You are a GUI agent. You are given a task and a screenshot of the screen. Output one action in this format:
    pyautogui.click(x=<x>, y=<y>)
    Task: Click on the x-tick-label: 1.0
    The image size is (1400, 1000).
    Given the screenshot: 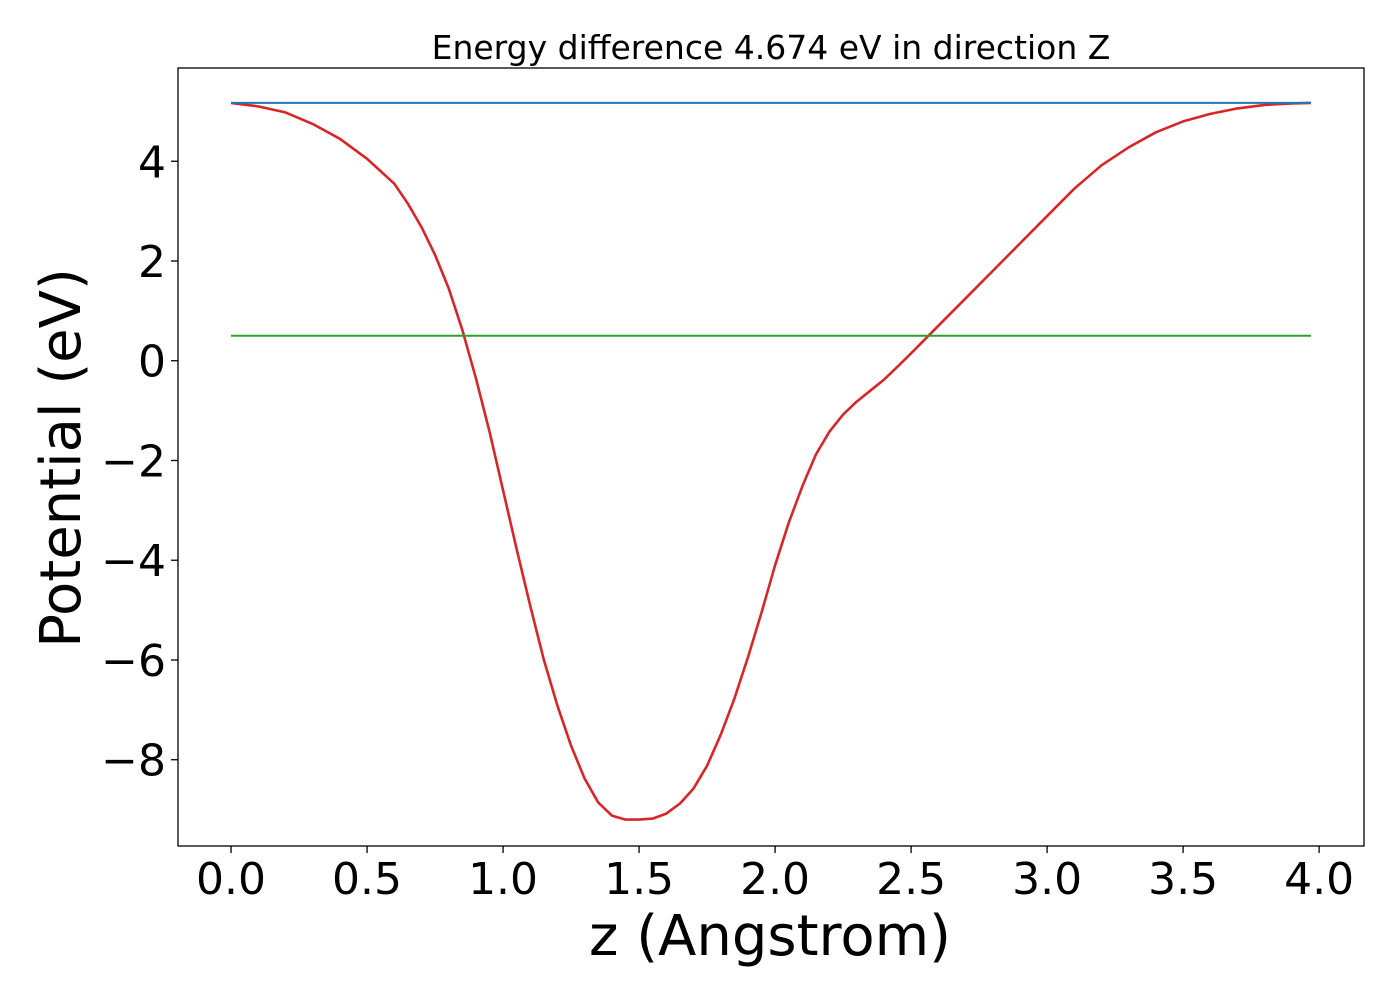 What is the action you would take?
    pyautogui.click(x=503, y=879)
    